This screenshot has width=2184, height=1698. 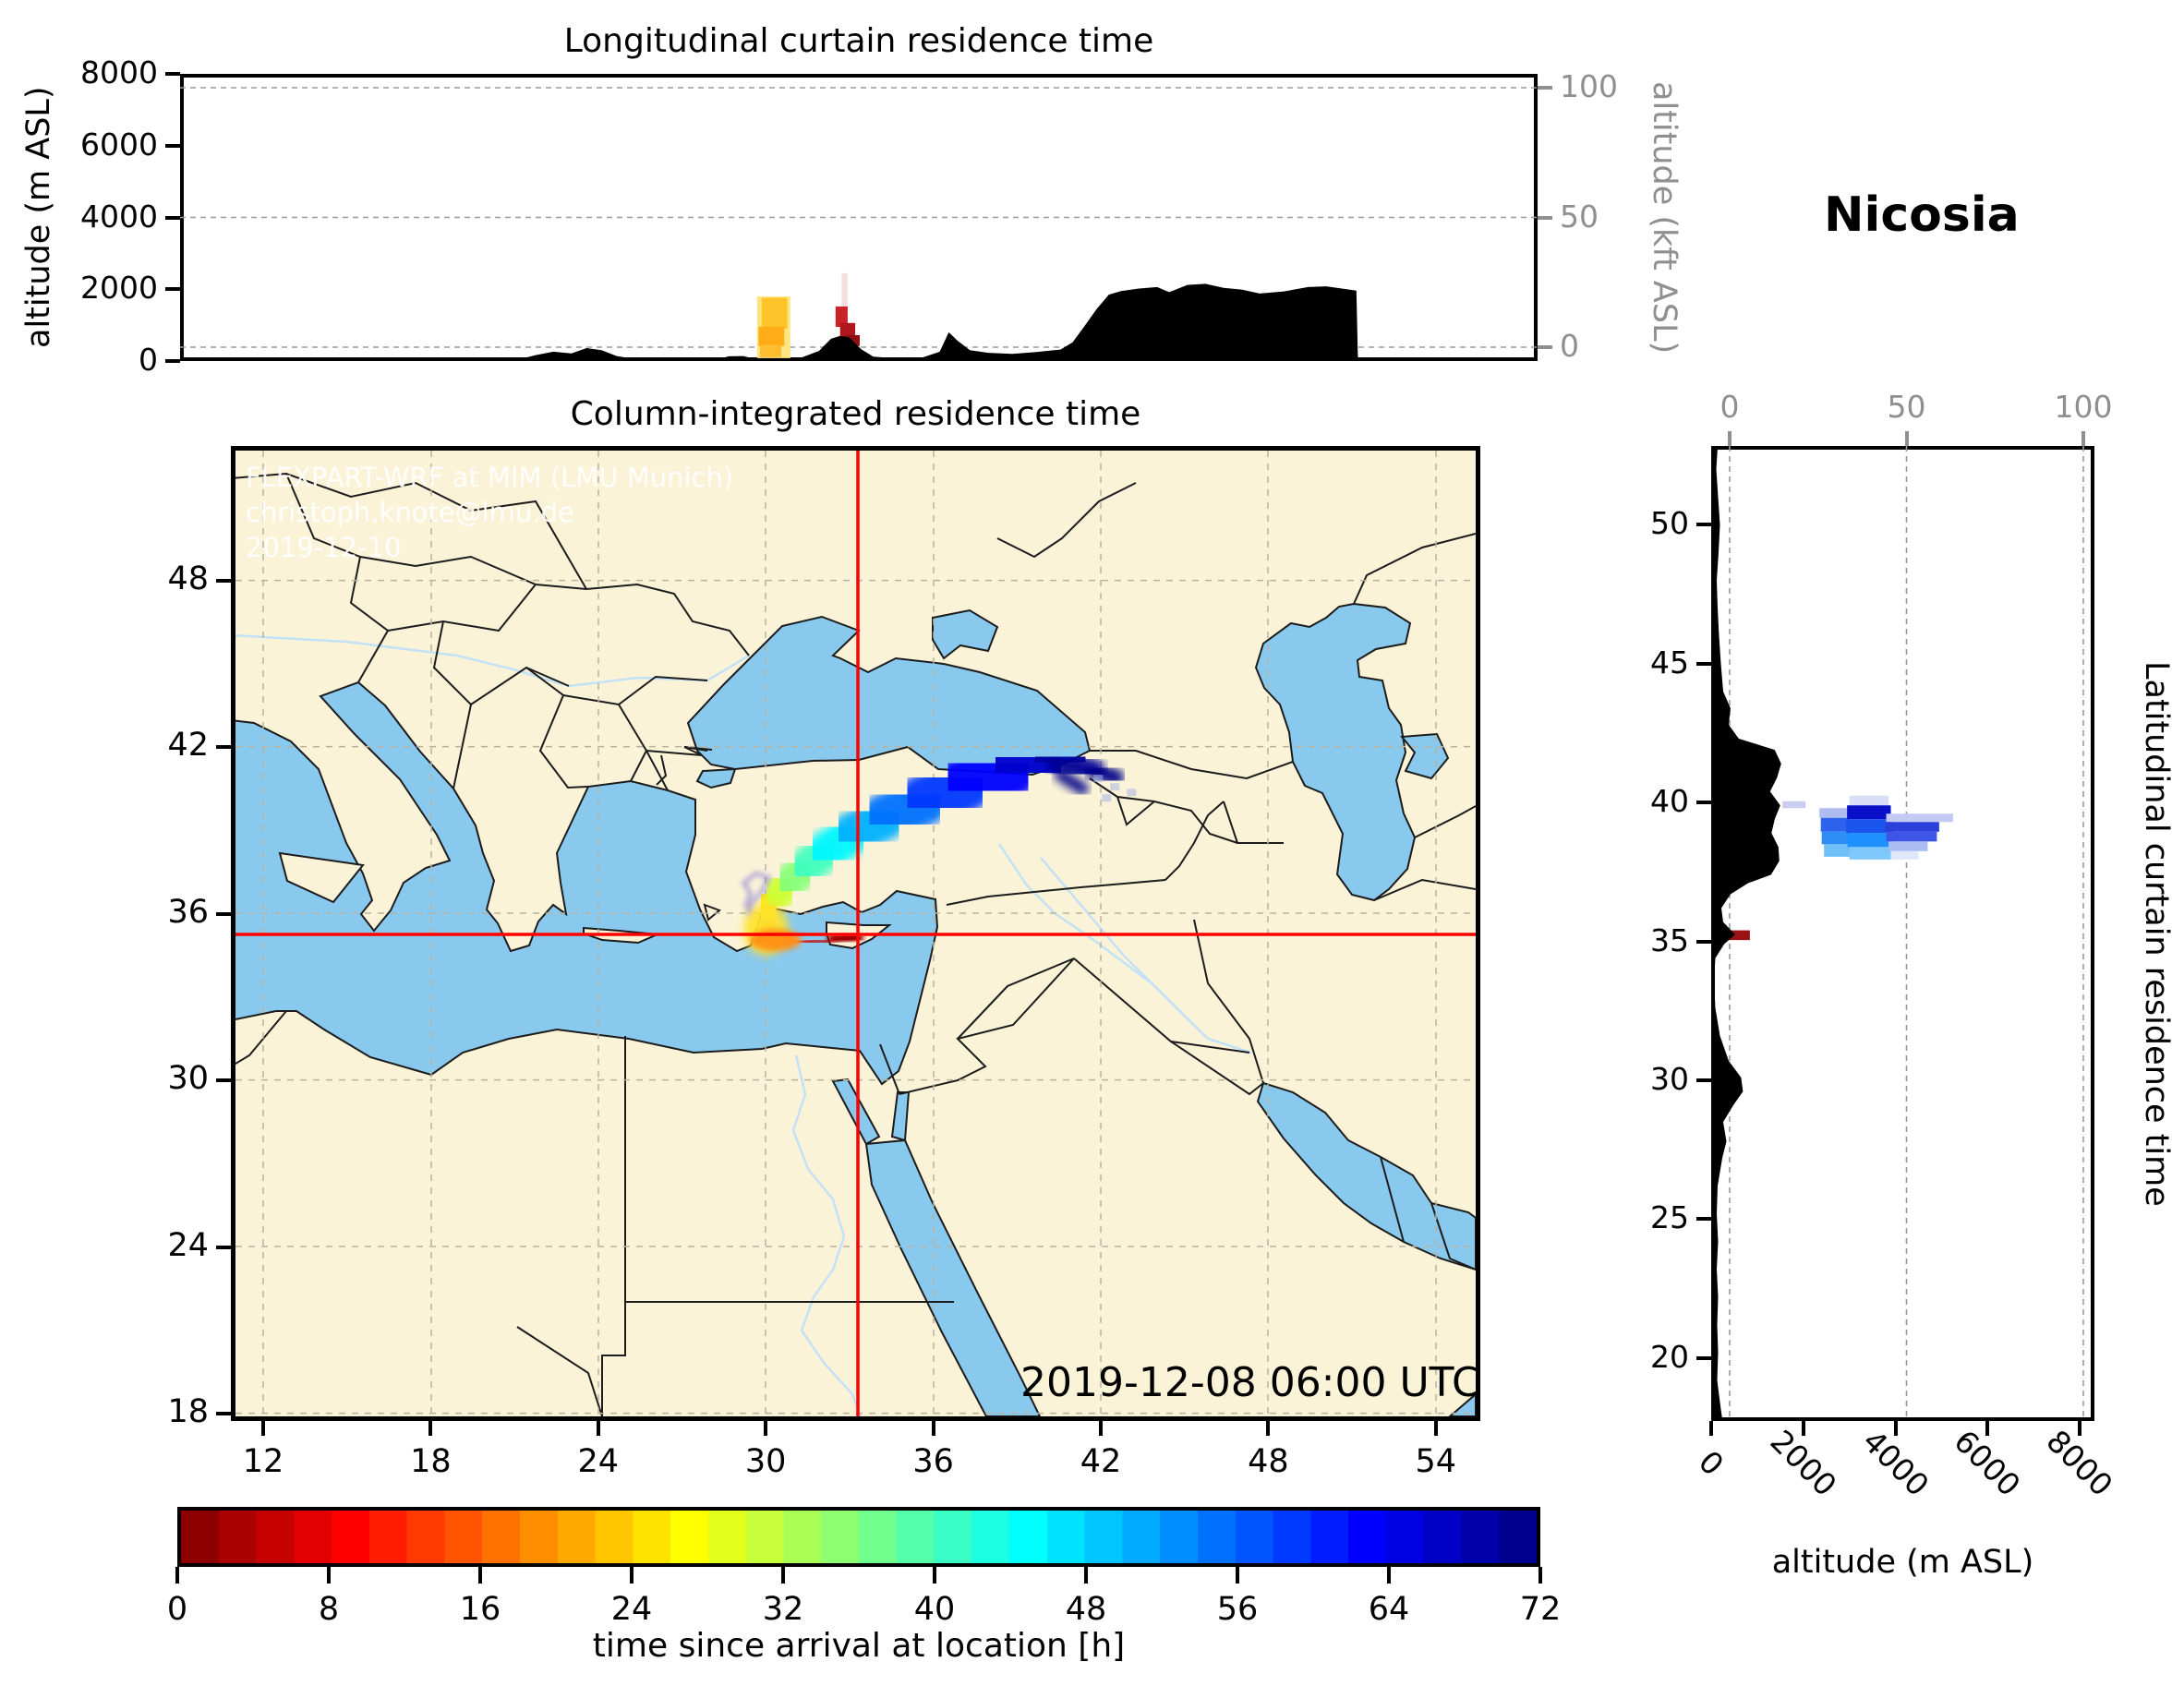 What do you see at coordinates (263, 1461) in the screenshot?
I see `map-xtick-label: 12` at bounding box center [263, 1461].